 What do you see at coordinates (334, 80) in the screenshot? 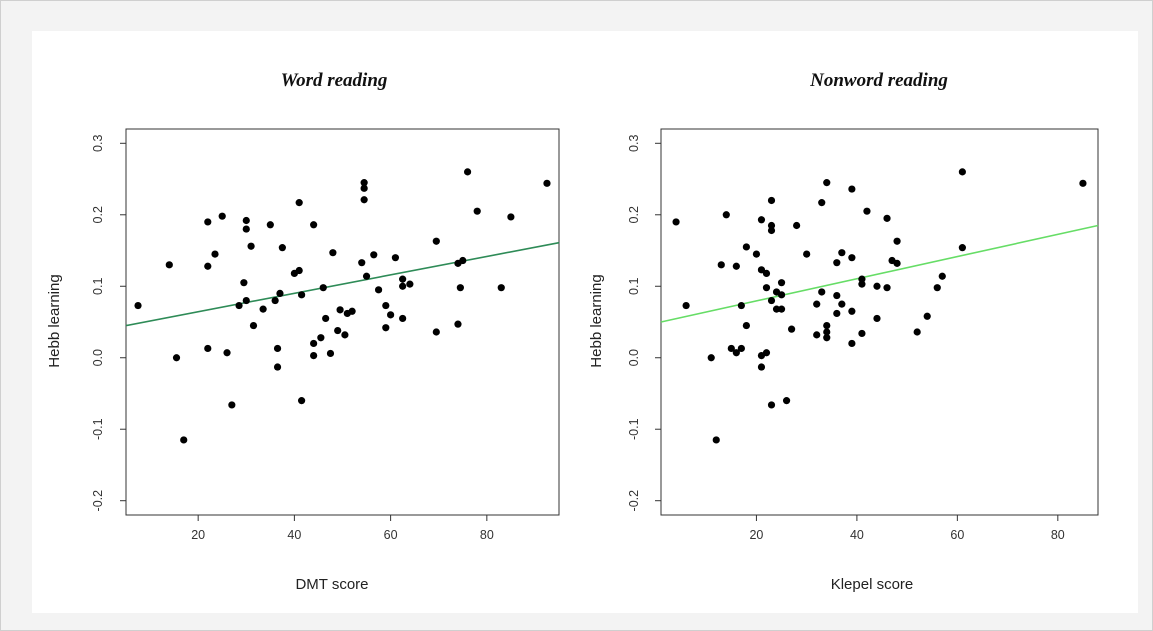
I see `chart-title: Word reading` at bounding box center [334, 80].